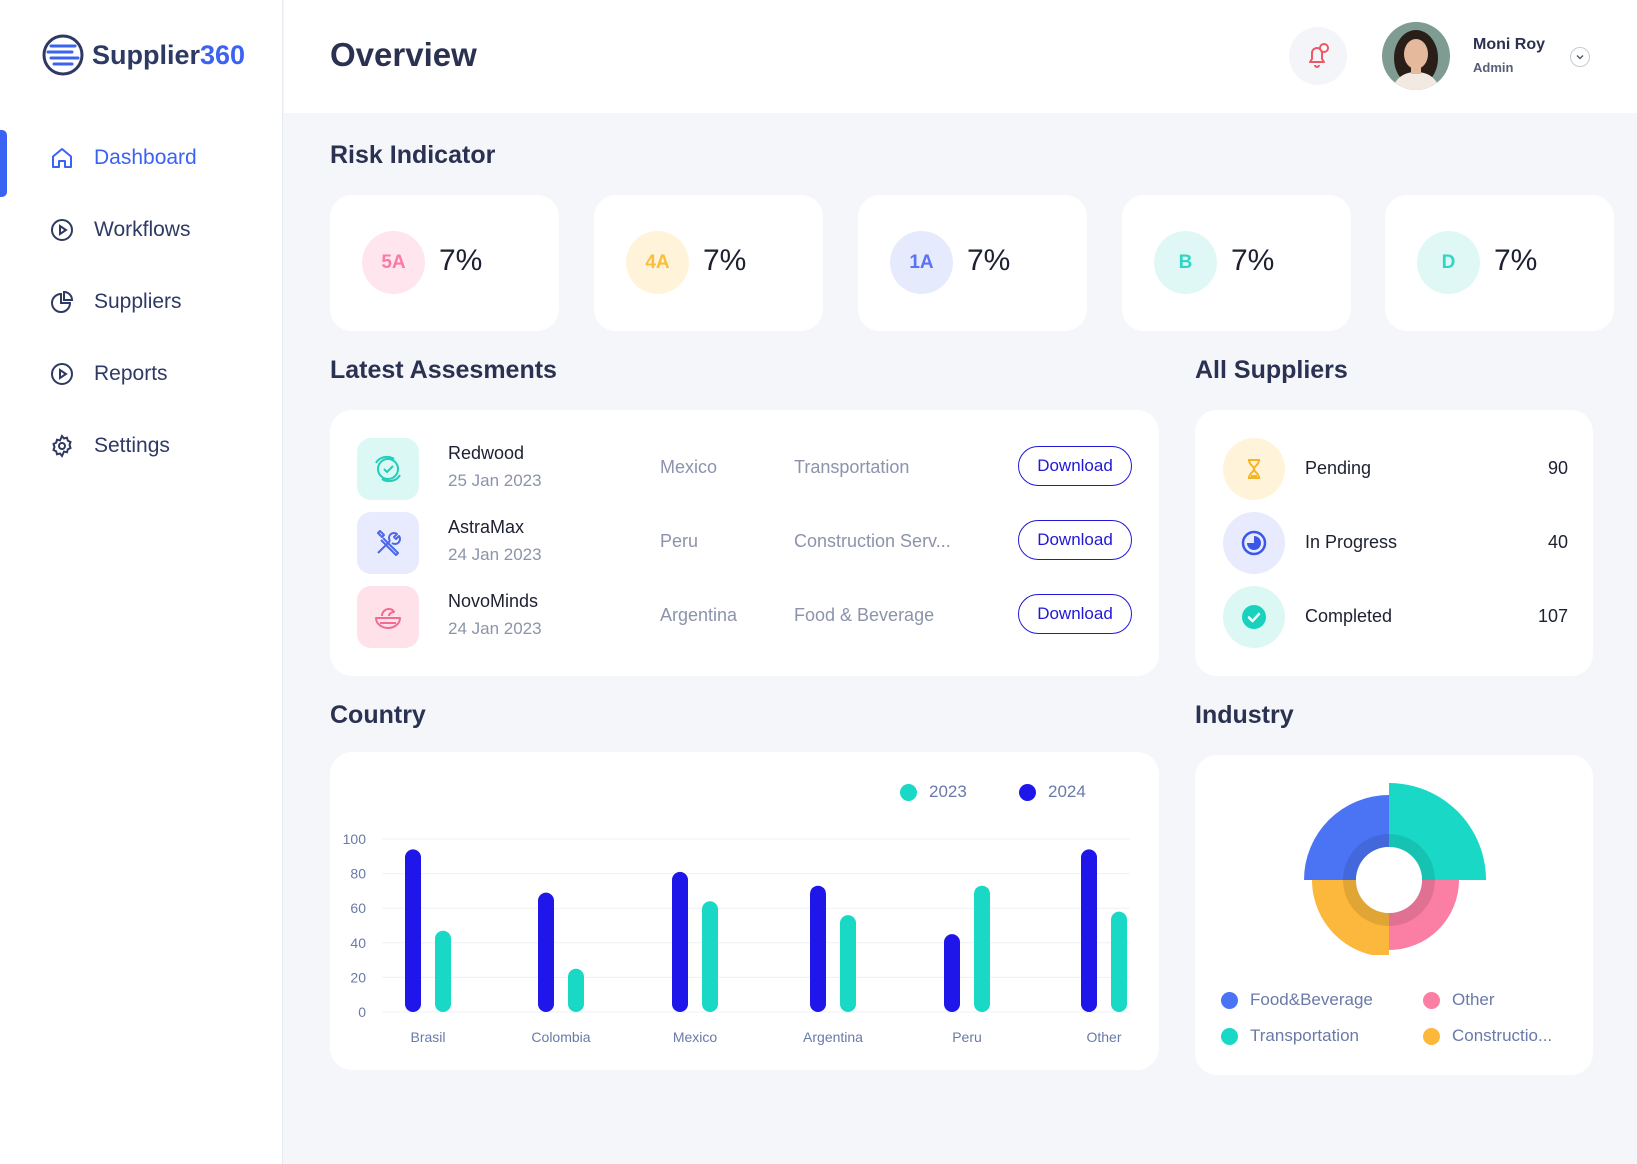 The image size is (1637, 1164). I want to click on sidebar-item-dashboard: Dashboard, so click(123, 158).